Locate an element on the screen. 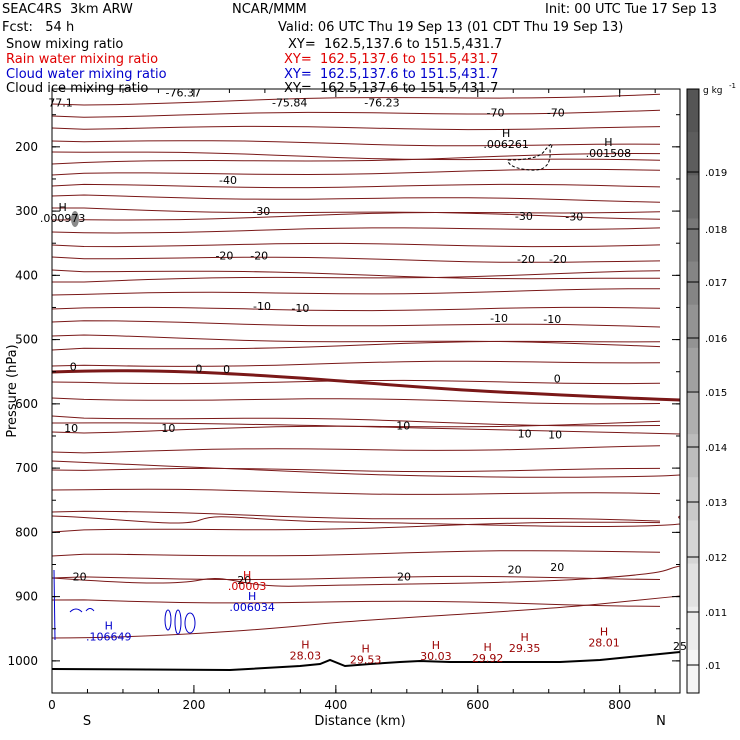 The width and height of the screenshot is (740, 740). temperature-label: -76.37 is located at coordinates (183, 93).